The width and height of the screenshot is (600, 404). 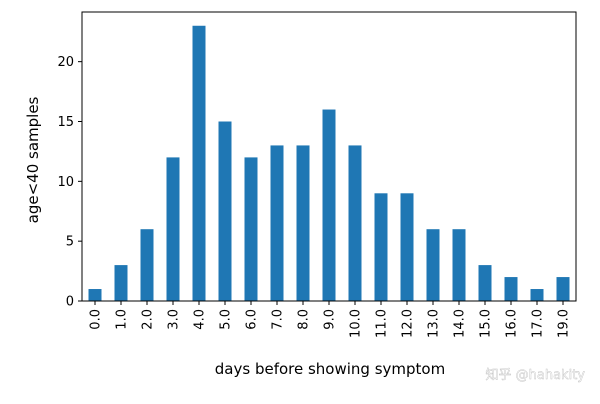 I want to click on bar-16.0, so click(x=511, y=289).